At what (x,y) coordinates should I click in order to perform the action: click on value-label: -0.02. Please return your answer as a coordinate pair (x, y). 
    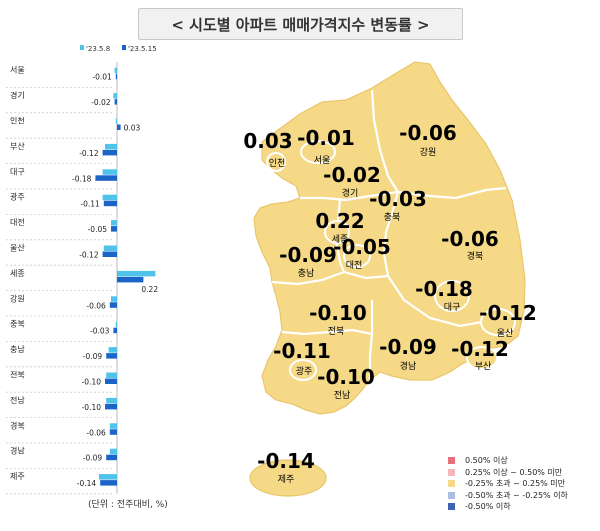
    Looking at the image, I should click on (101, 102).